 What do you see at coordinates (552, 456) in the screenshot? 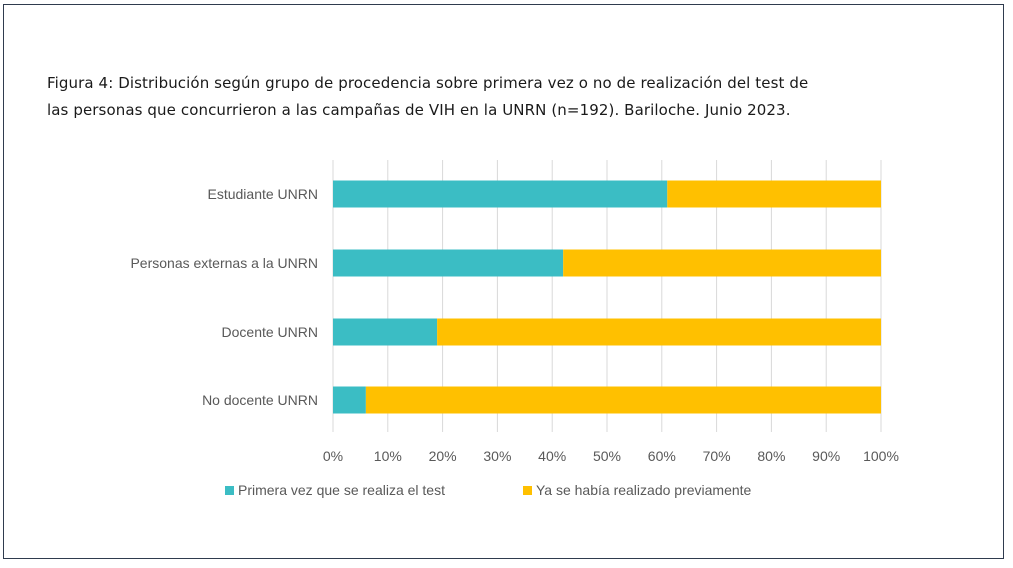
I see `x-tick-label: 40%` at bounding box center [552, 456].